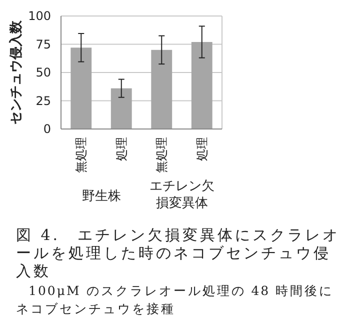 This screenshot has height=328, width=354. What do you see at coordinates (175, 300) in the screenshot?
I see `text: 100μM のスクラレオール処理の 48 時間後にネコブセンチュウを接種` at bounding box center [175, 300].